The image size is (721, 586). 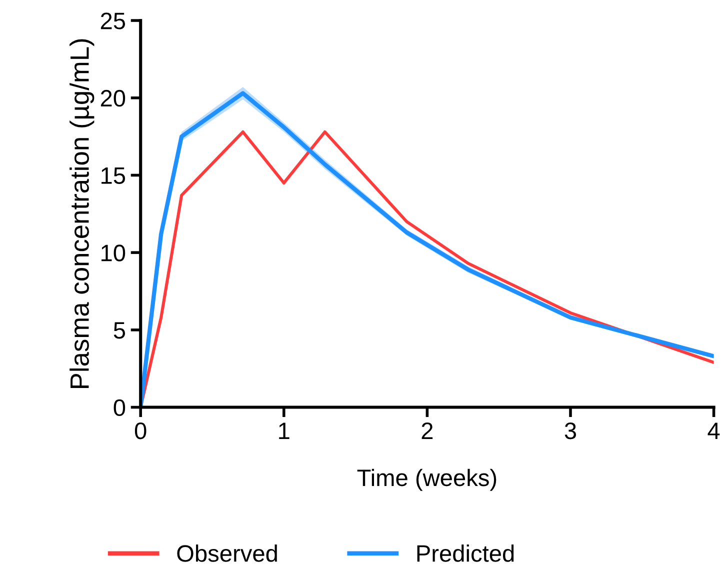 I want to click on x-axis-title: Time (weeks), so click(x=426, y=479).